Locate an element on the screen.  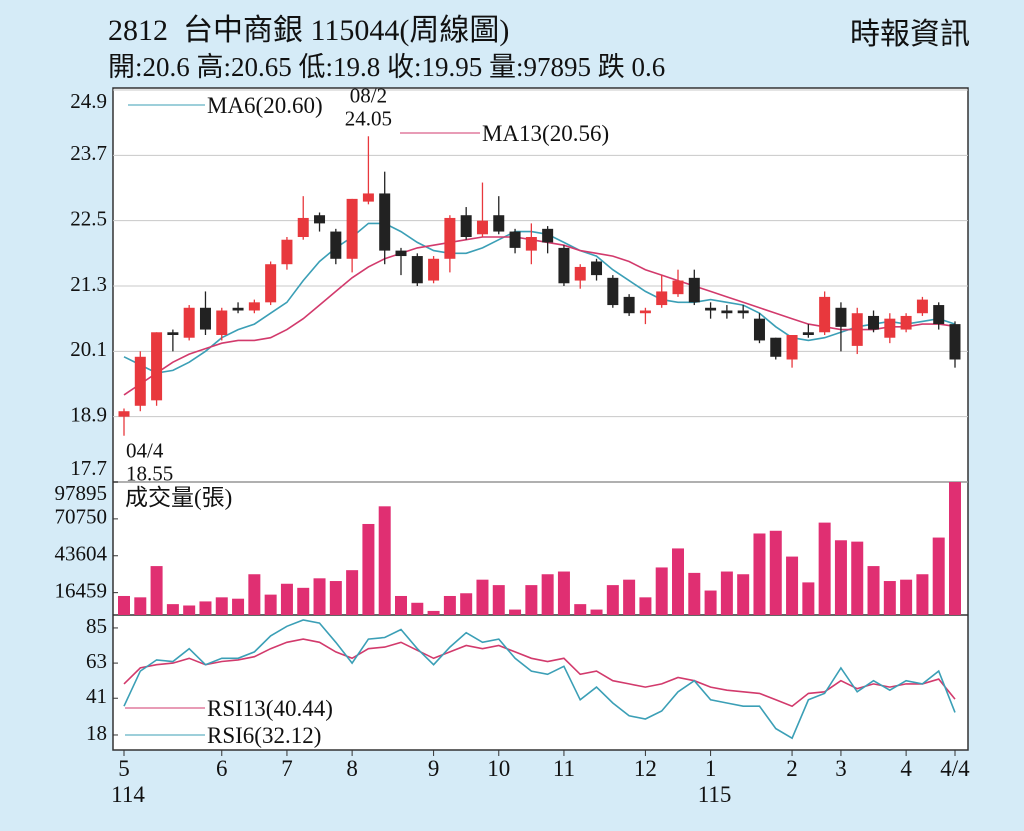
x-tick-label: 4/4 is located at coordinates (955, 768).